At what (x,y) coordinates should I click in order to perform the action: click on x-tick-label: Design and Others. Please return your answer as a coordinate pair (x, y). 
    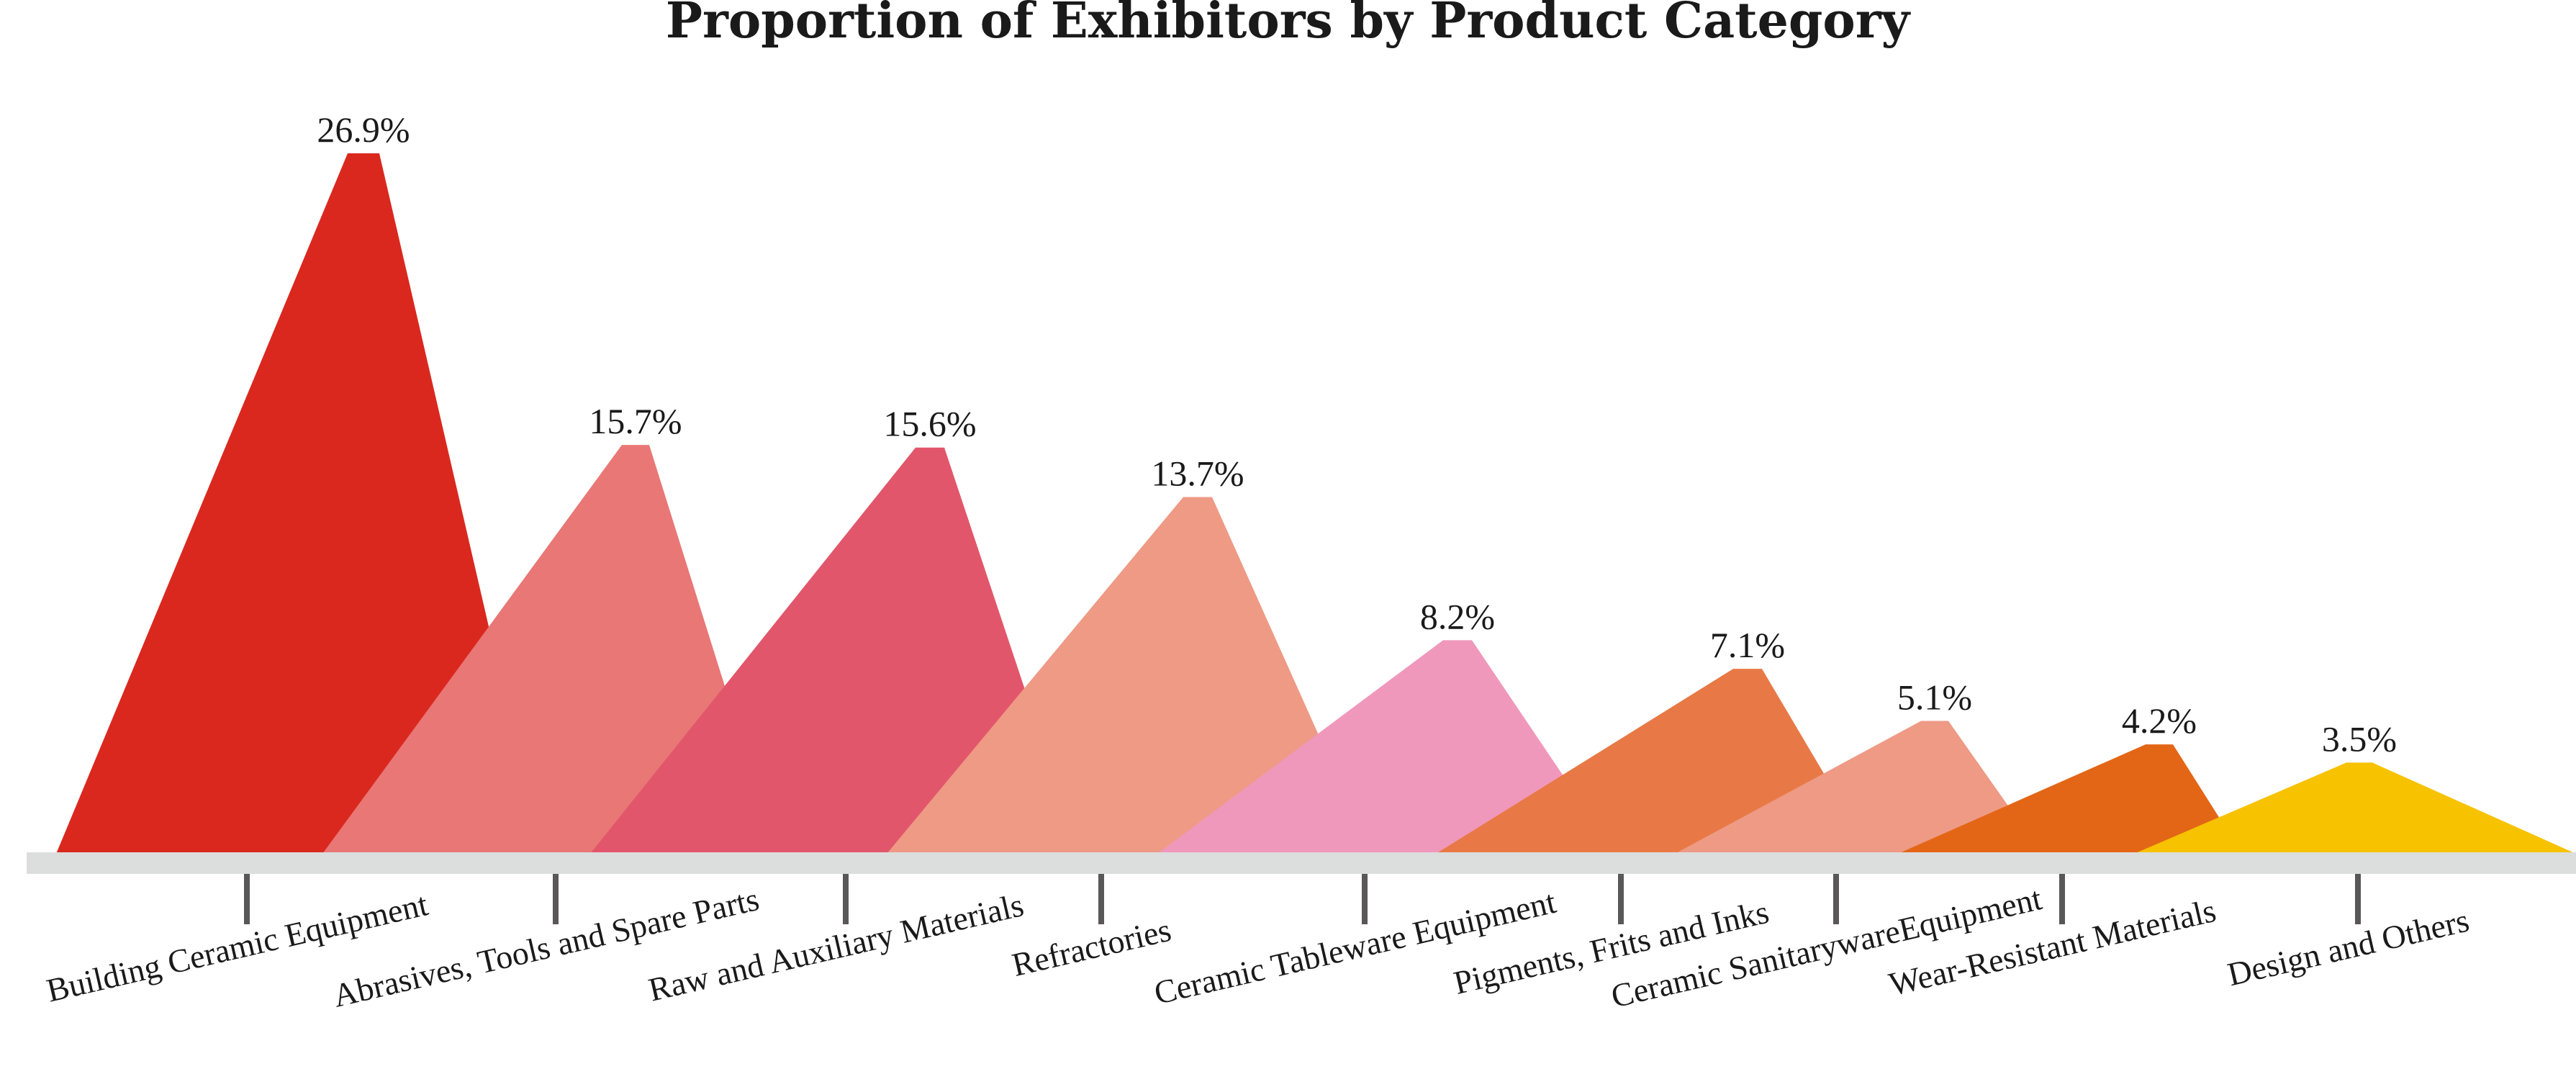
    Looking at the image, I should click on (2348, 947).